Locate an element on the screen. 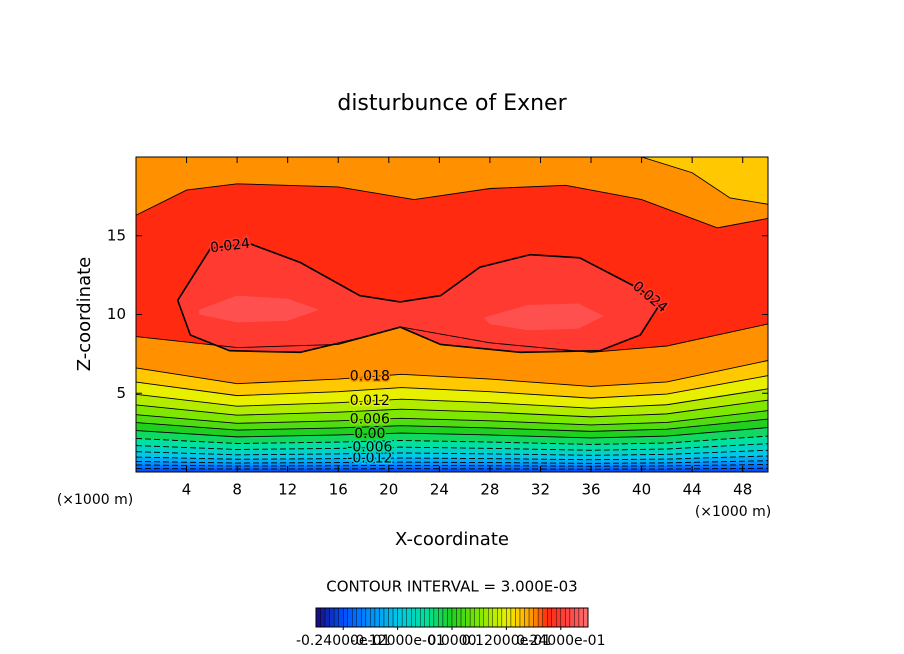 The height and width of the screenshot is (654, 904). x-tick-label: 16 is located at coordinates (338, 490).